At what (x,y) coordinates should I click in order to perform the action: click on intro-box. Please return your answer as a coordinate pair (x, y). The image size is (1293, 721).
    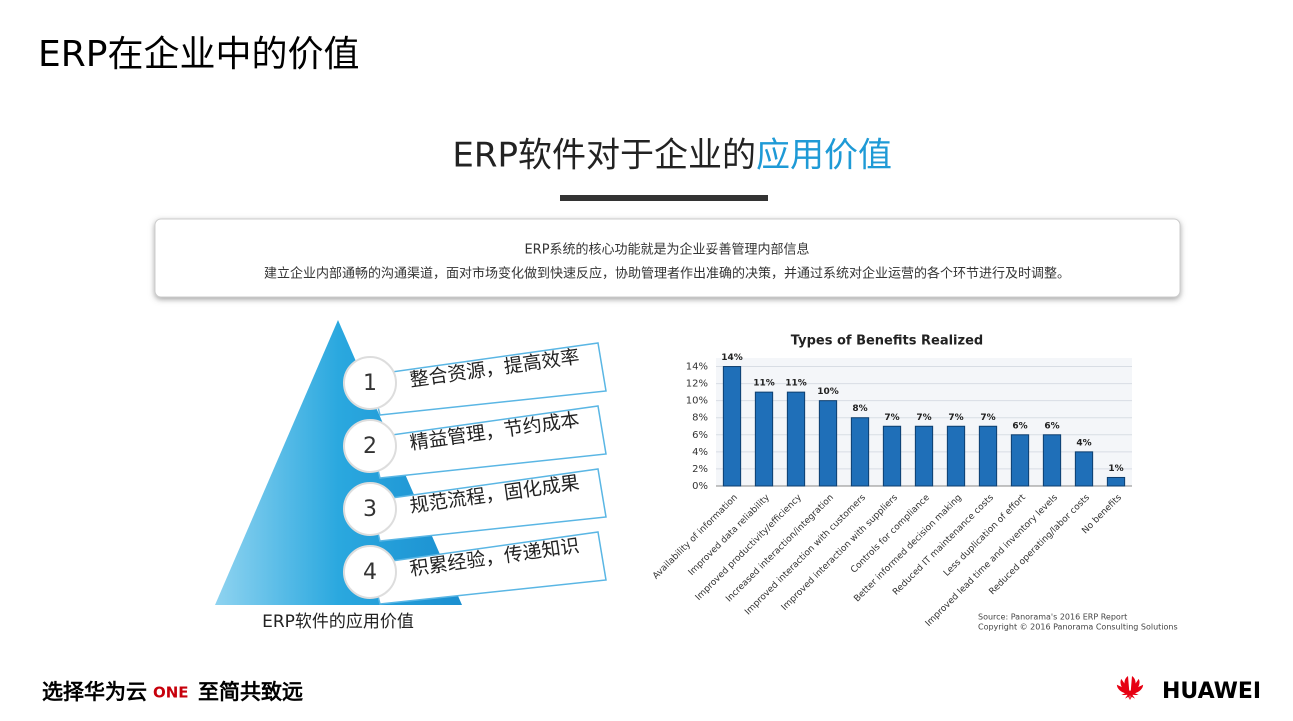
    Looking at the image, I should click on (667, 258).